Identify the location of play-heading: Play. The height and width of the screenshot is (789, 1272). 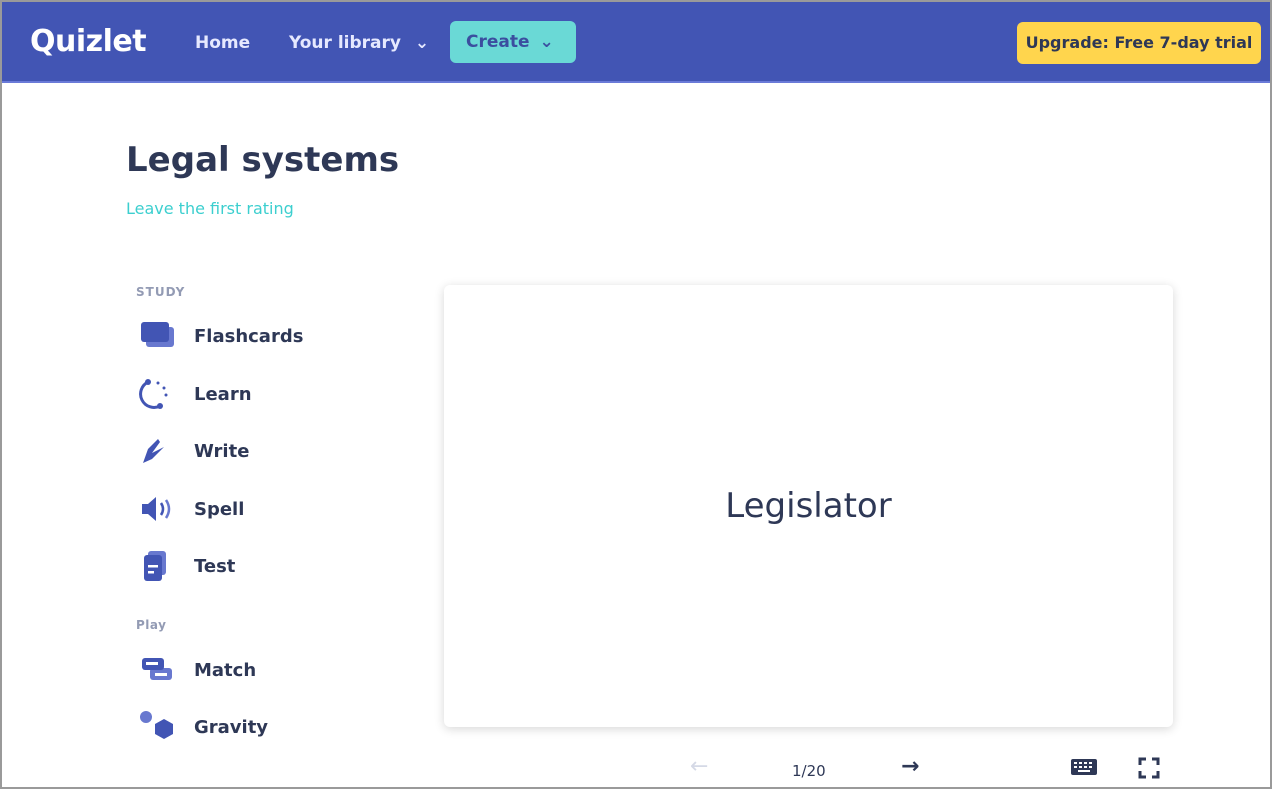
(151, 625).